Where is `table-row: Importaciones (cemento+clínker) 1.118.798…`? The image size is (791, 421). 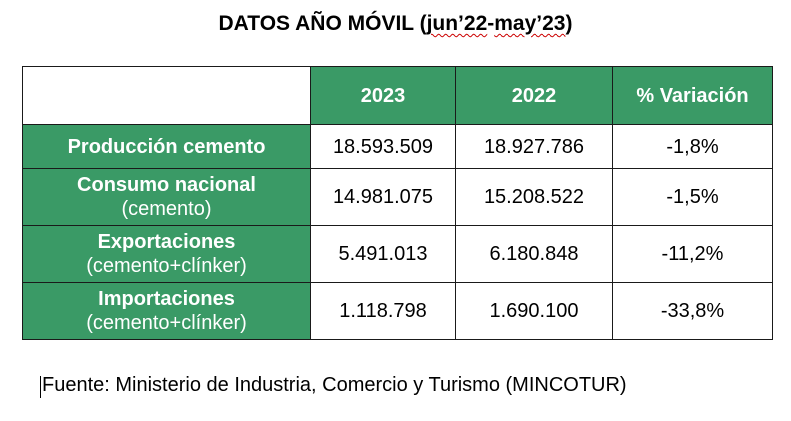
table-row: Importaciones (cemento+clínker) 1.118.798… is located at coordinates (397, 311).